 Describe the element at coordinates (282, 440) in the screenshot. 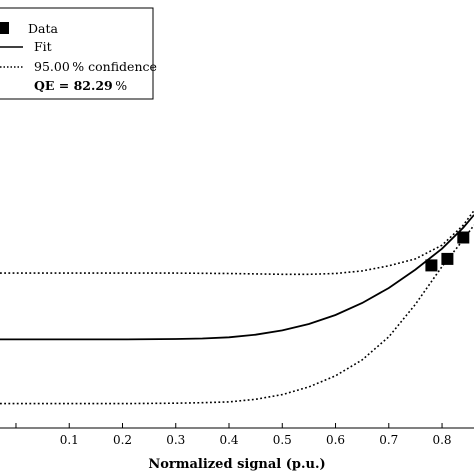

I see `x-tick-label: 0.5` at that location.